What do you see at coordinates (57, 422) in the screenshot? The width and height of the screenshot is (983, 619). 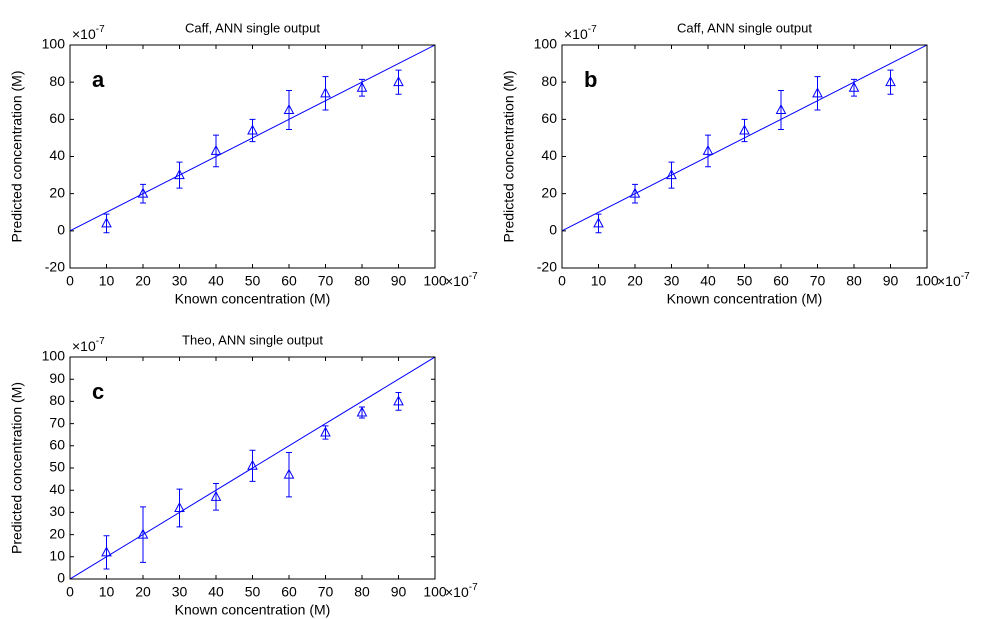 I see `y-tick-label: 70` at bounding box center [57, 422].